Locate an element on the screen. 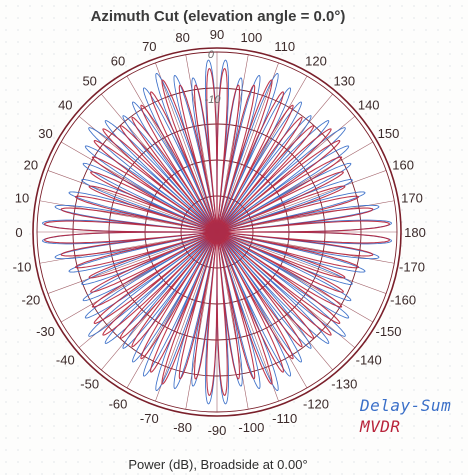 Image resolution: width=468 pixels, height=475 pixels. angle-label-30: 30 is located at coordinates (45, 133).